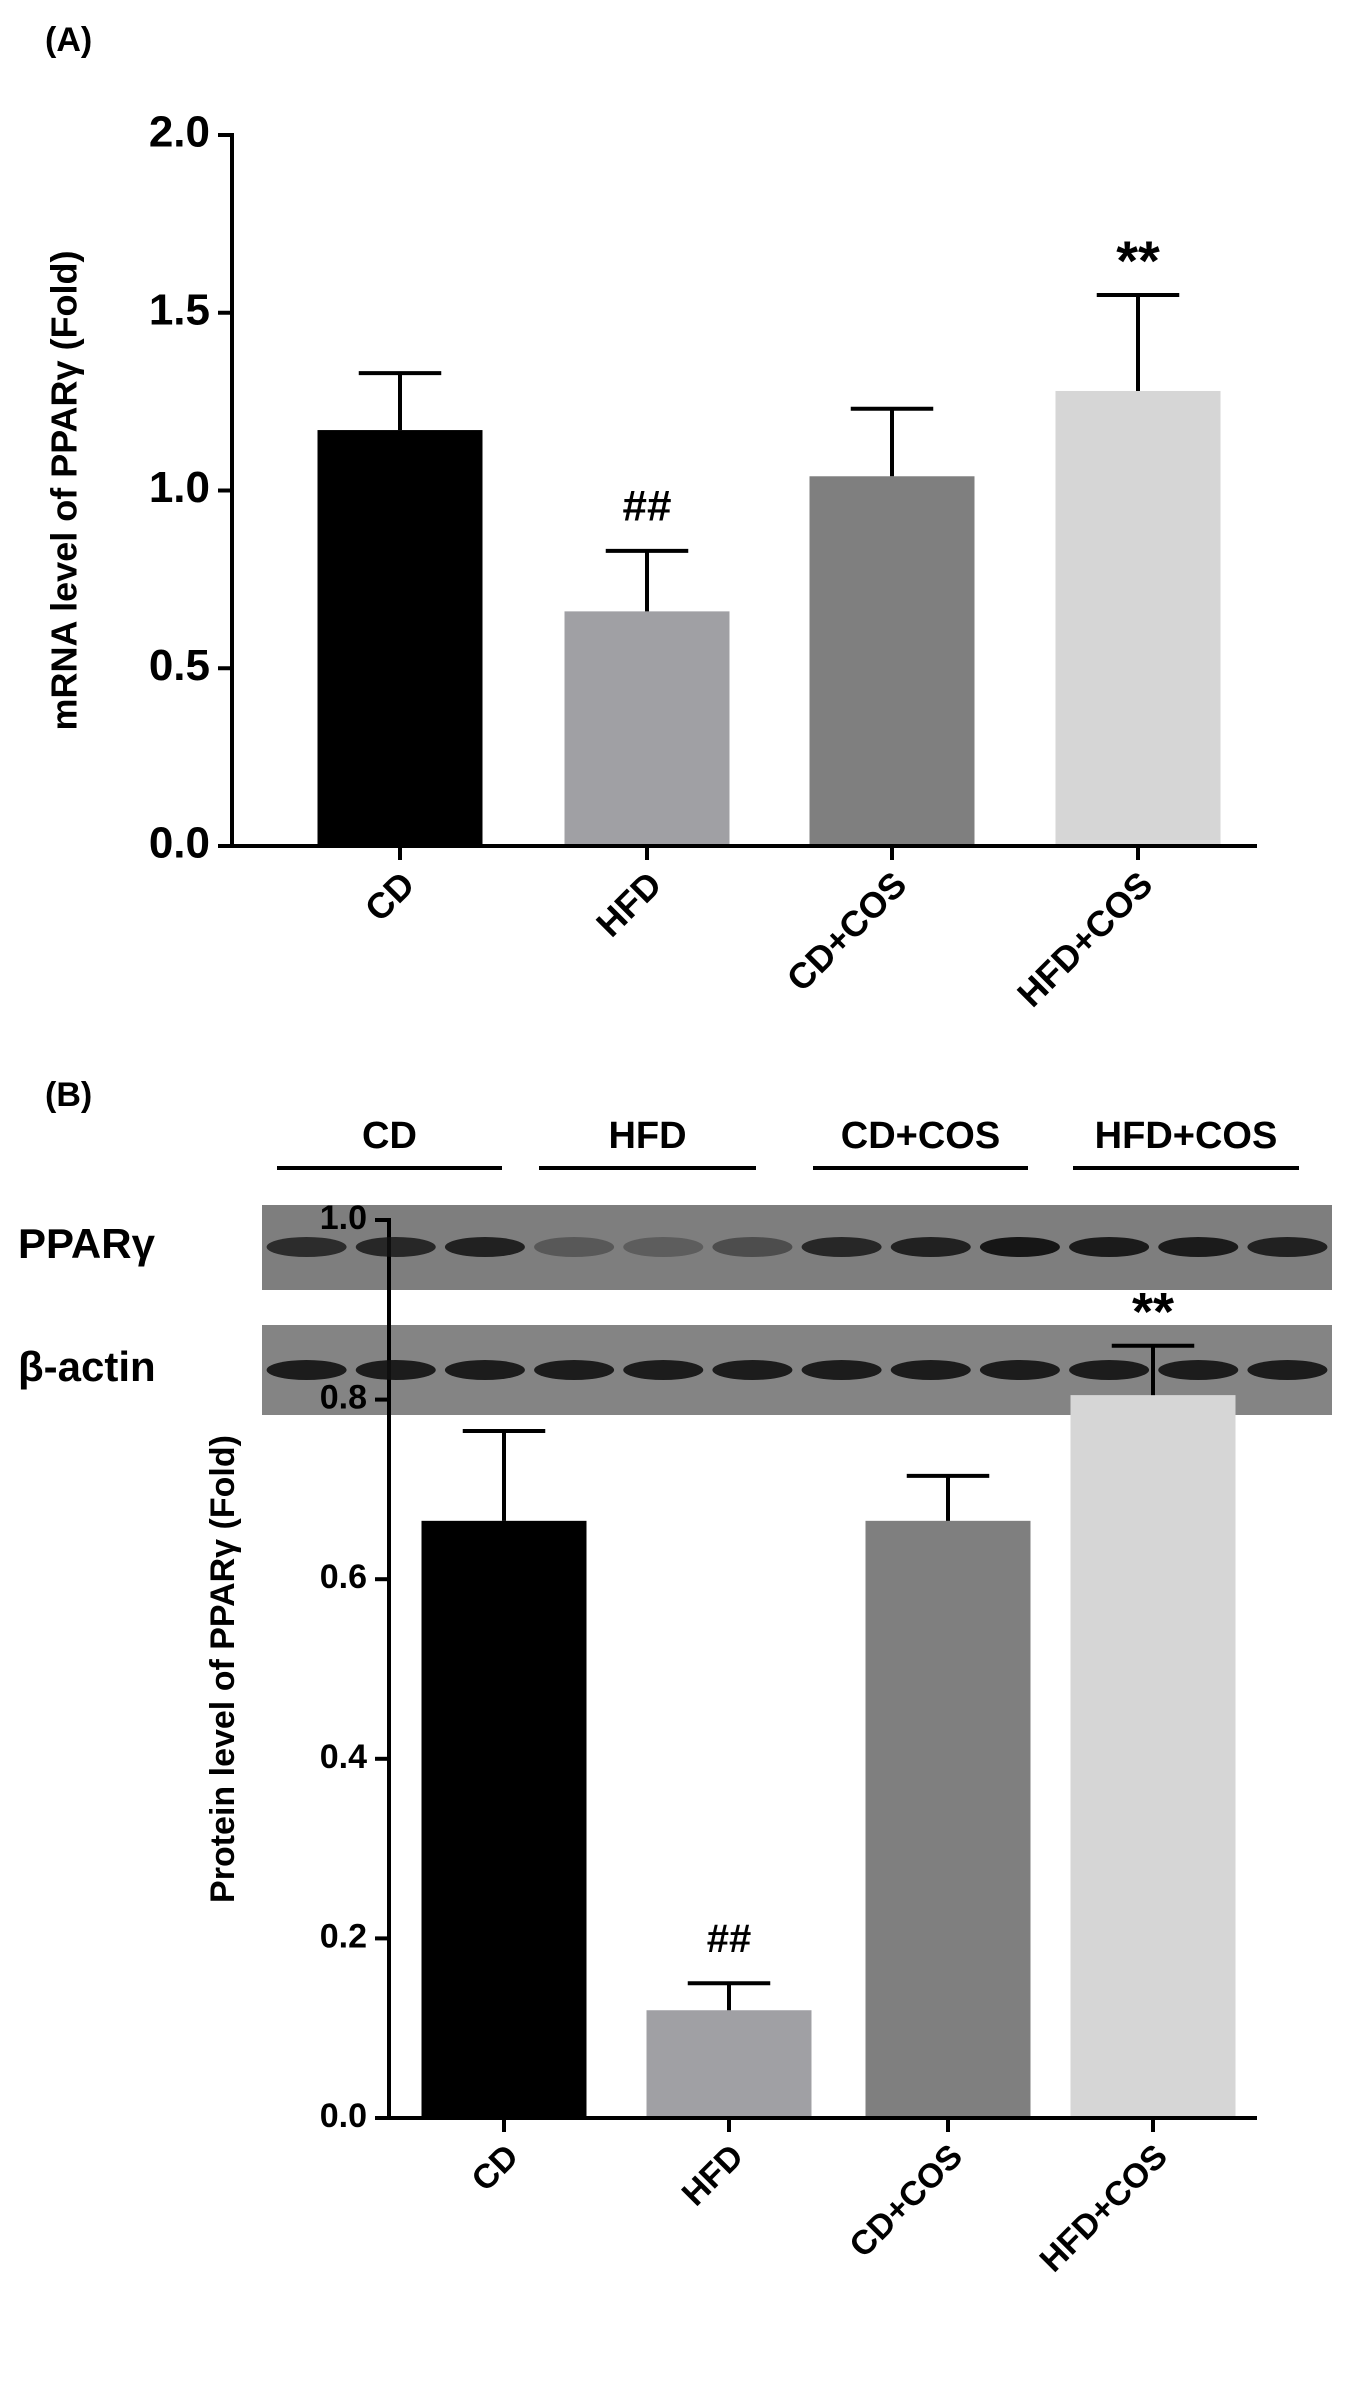 The image size is (1370, 2381). What do you see at coordinates (343, 1757) in the screenshot?
I see `y-tick-label: 0.4` at bounding box center [343, 1757].